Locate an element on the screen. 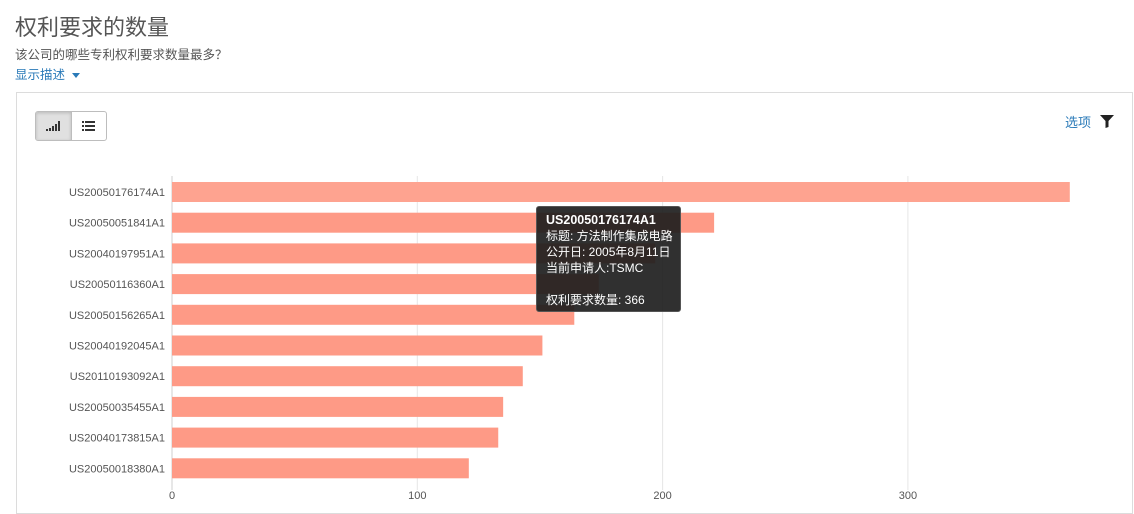 The height and width of the screenshot is (514, 1134). bar-US20050176174A1 is located at coordinates (621, 192).